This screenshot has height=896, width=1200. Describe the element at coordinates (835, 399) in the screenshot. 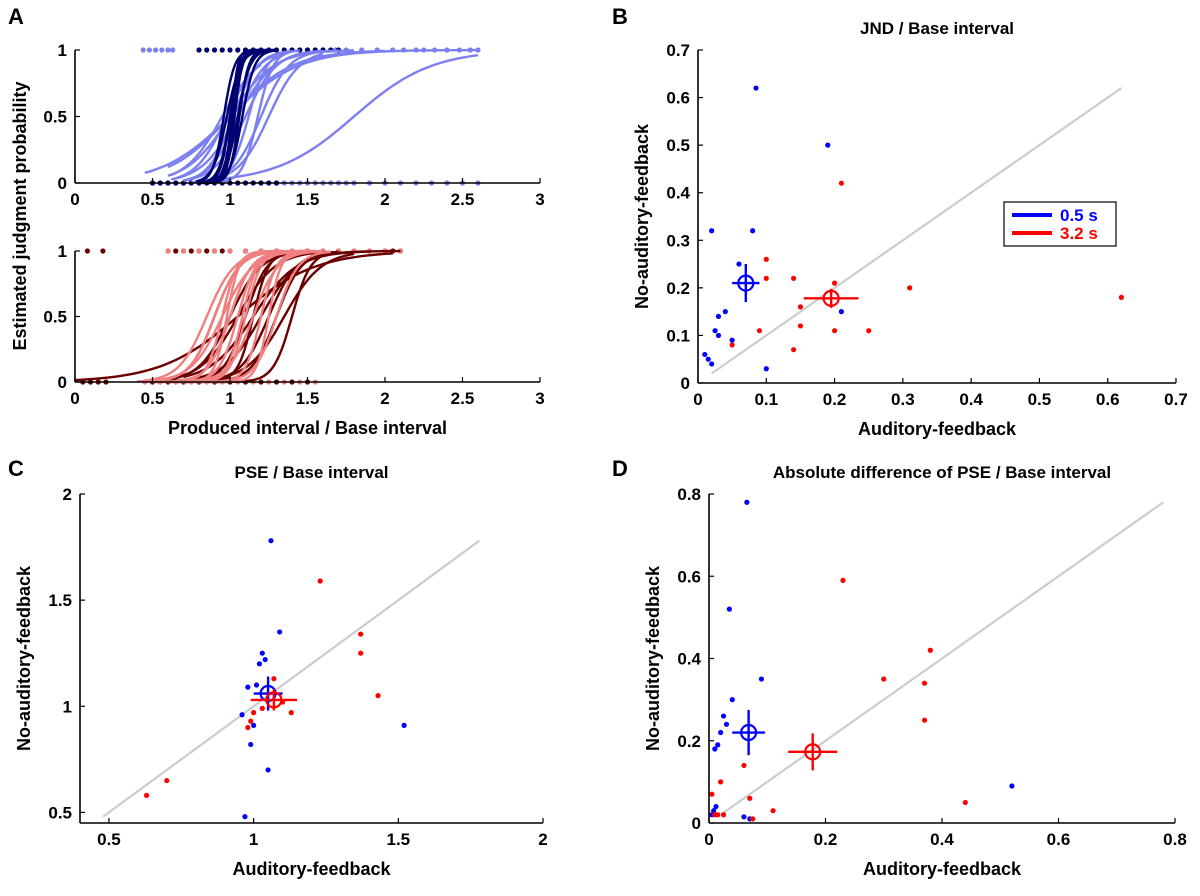

I see `x-tick-label: 0.2` at that location.